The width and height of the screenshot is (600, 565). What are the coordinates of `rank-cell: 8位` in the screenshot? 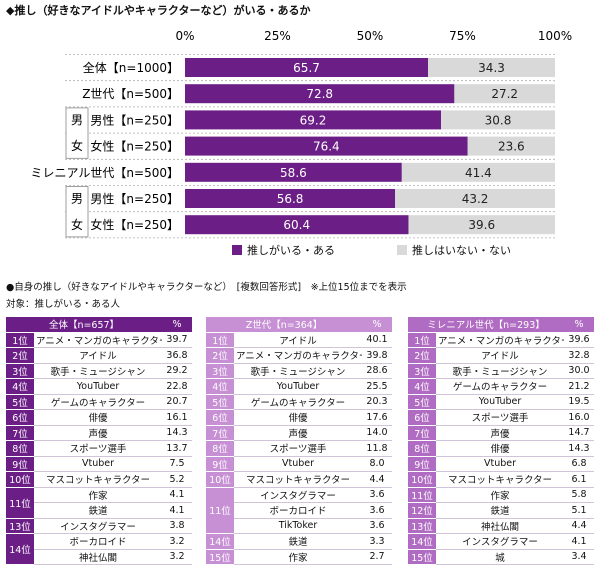 It's located at (422, 448).